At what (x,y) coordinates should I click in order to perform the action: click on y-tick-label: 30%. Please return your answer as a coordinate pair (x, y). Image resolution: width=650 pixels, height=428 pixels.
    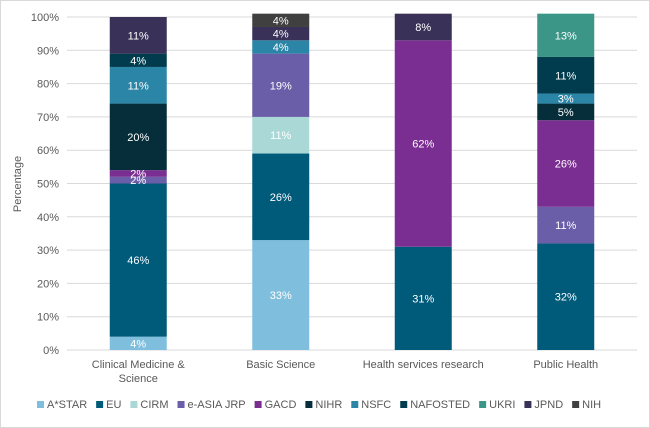
    Looking at the image, I should click on (48, 251).